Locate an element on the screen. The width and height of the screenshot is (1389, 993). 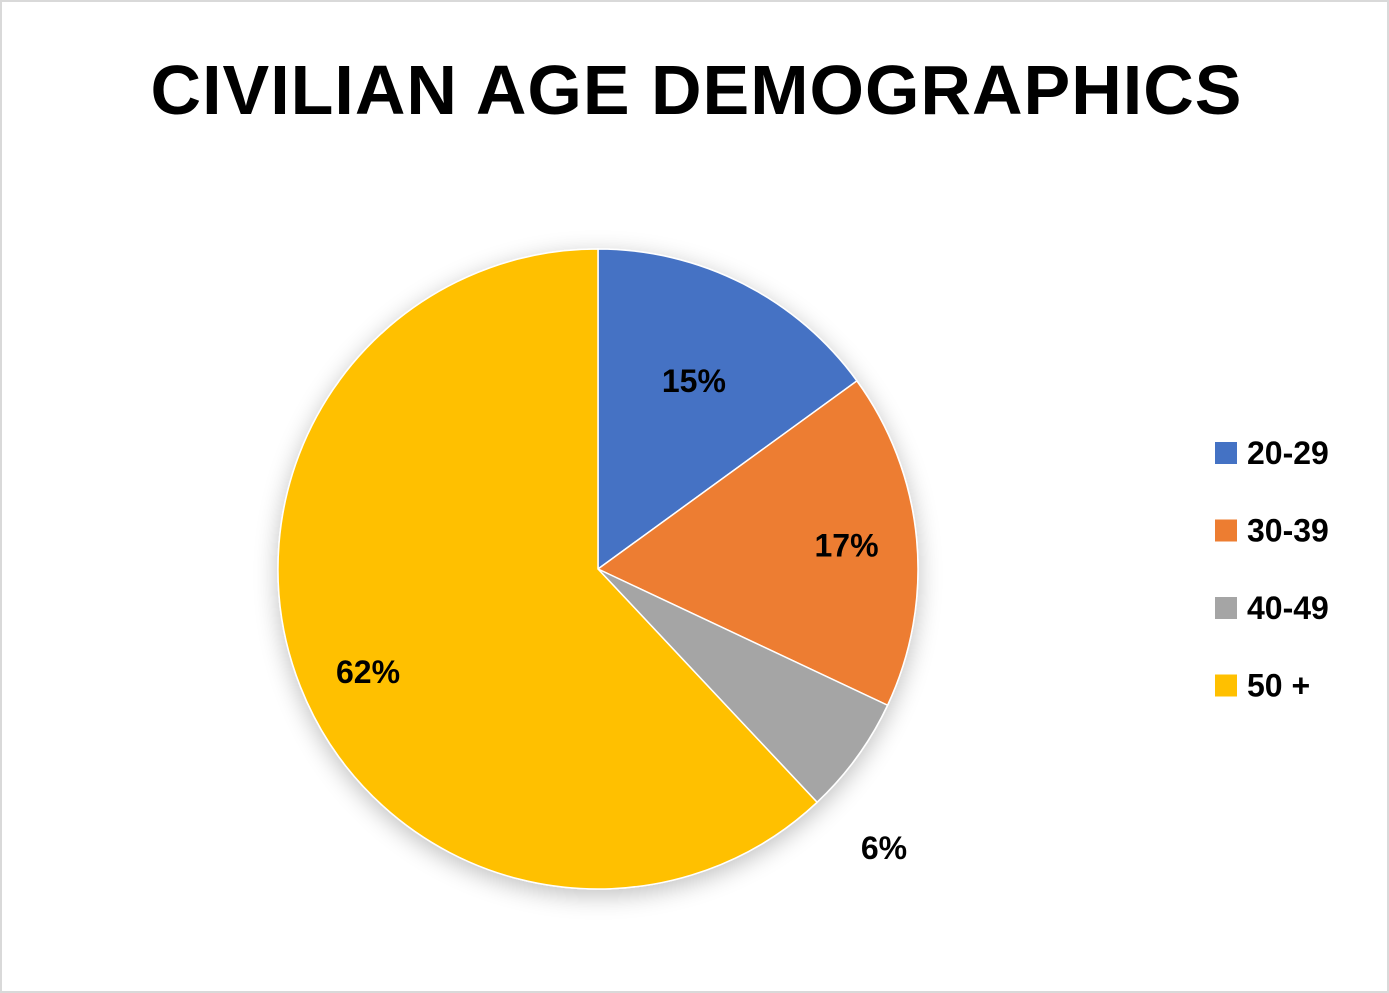
pie-slice-2029 is located at coordinates (727, 409).